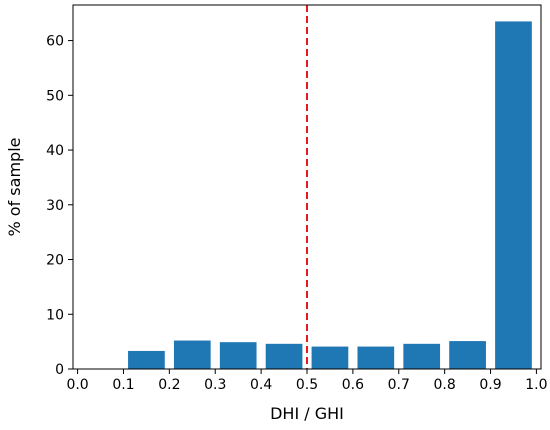  I want to click on bar-0.7-0.8, so click(422, 356).